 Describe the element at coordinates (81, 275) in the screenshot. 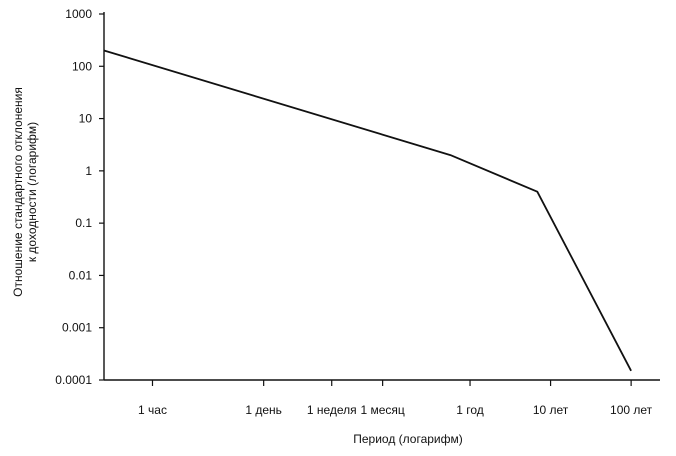

I see `y-tick-label: 0.01` at that location.